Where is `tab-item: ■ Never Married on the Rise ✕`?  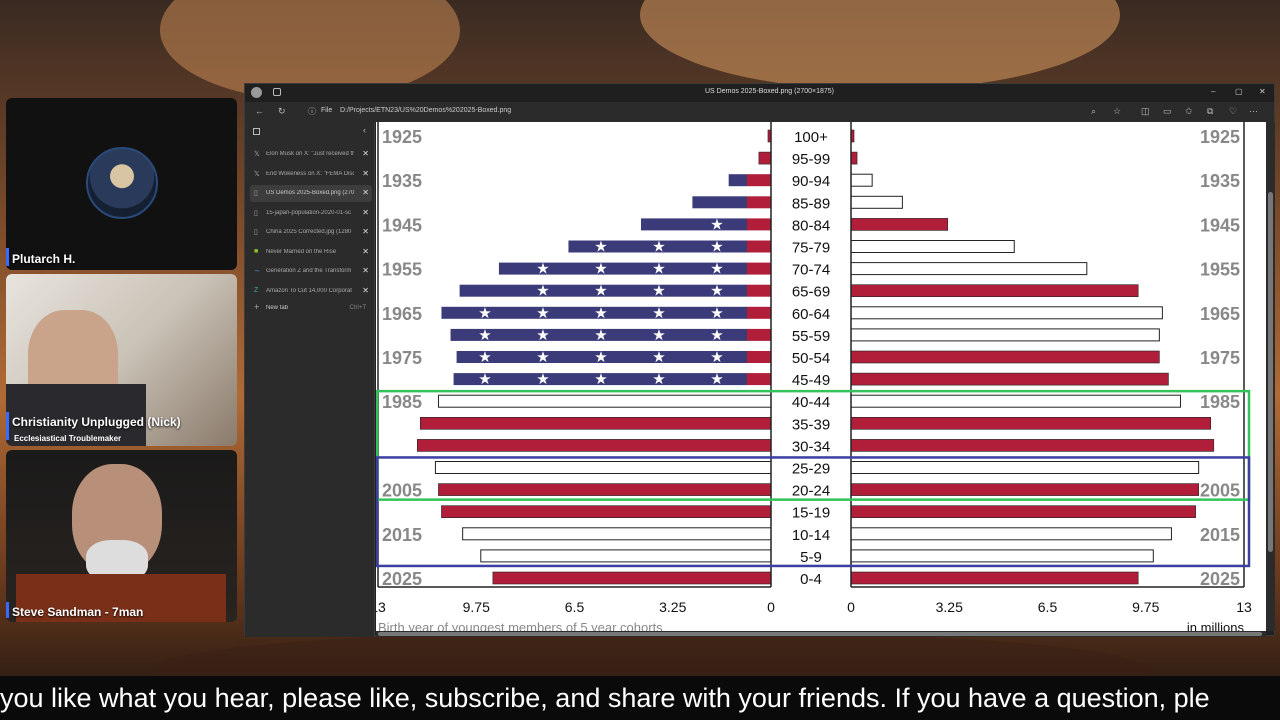 tab-item: ■ Never Married on the Rise ✕ is located at coordinates (311, 252).